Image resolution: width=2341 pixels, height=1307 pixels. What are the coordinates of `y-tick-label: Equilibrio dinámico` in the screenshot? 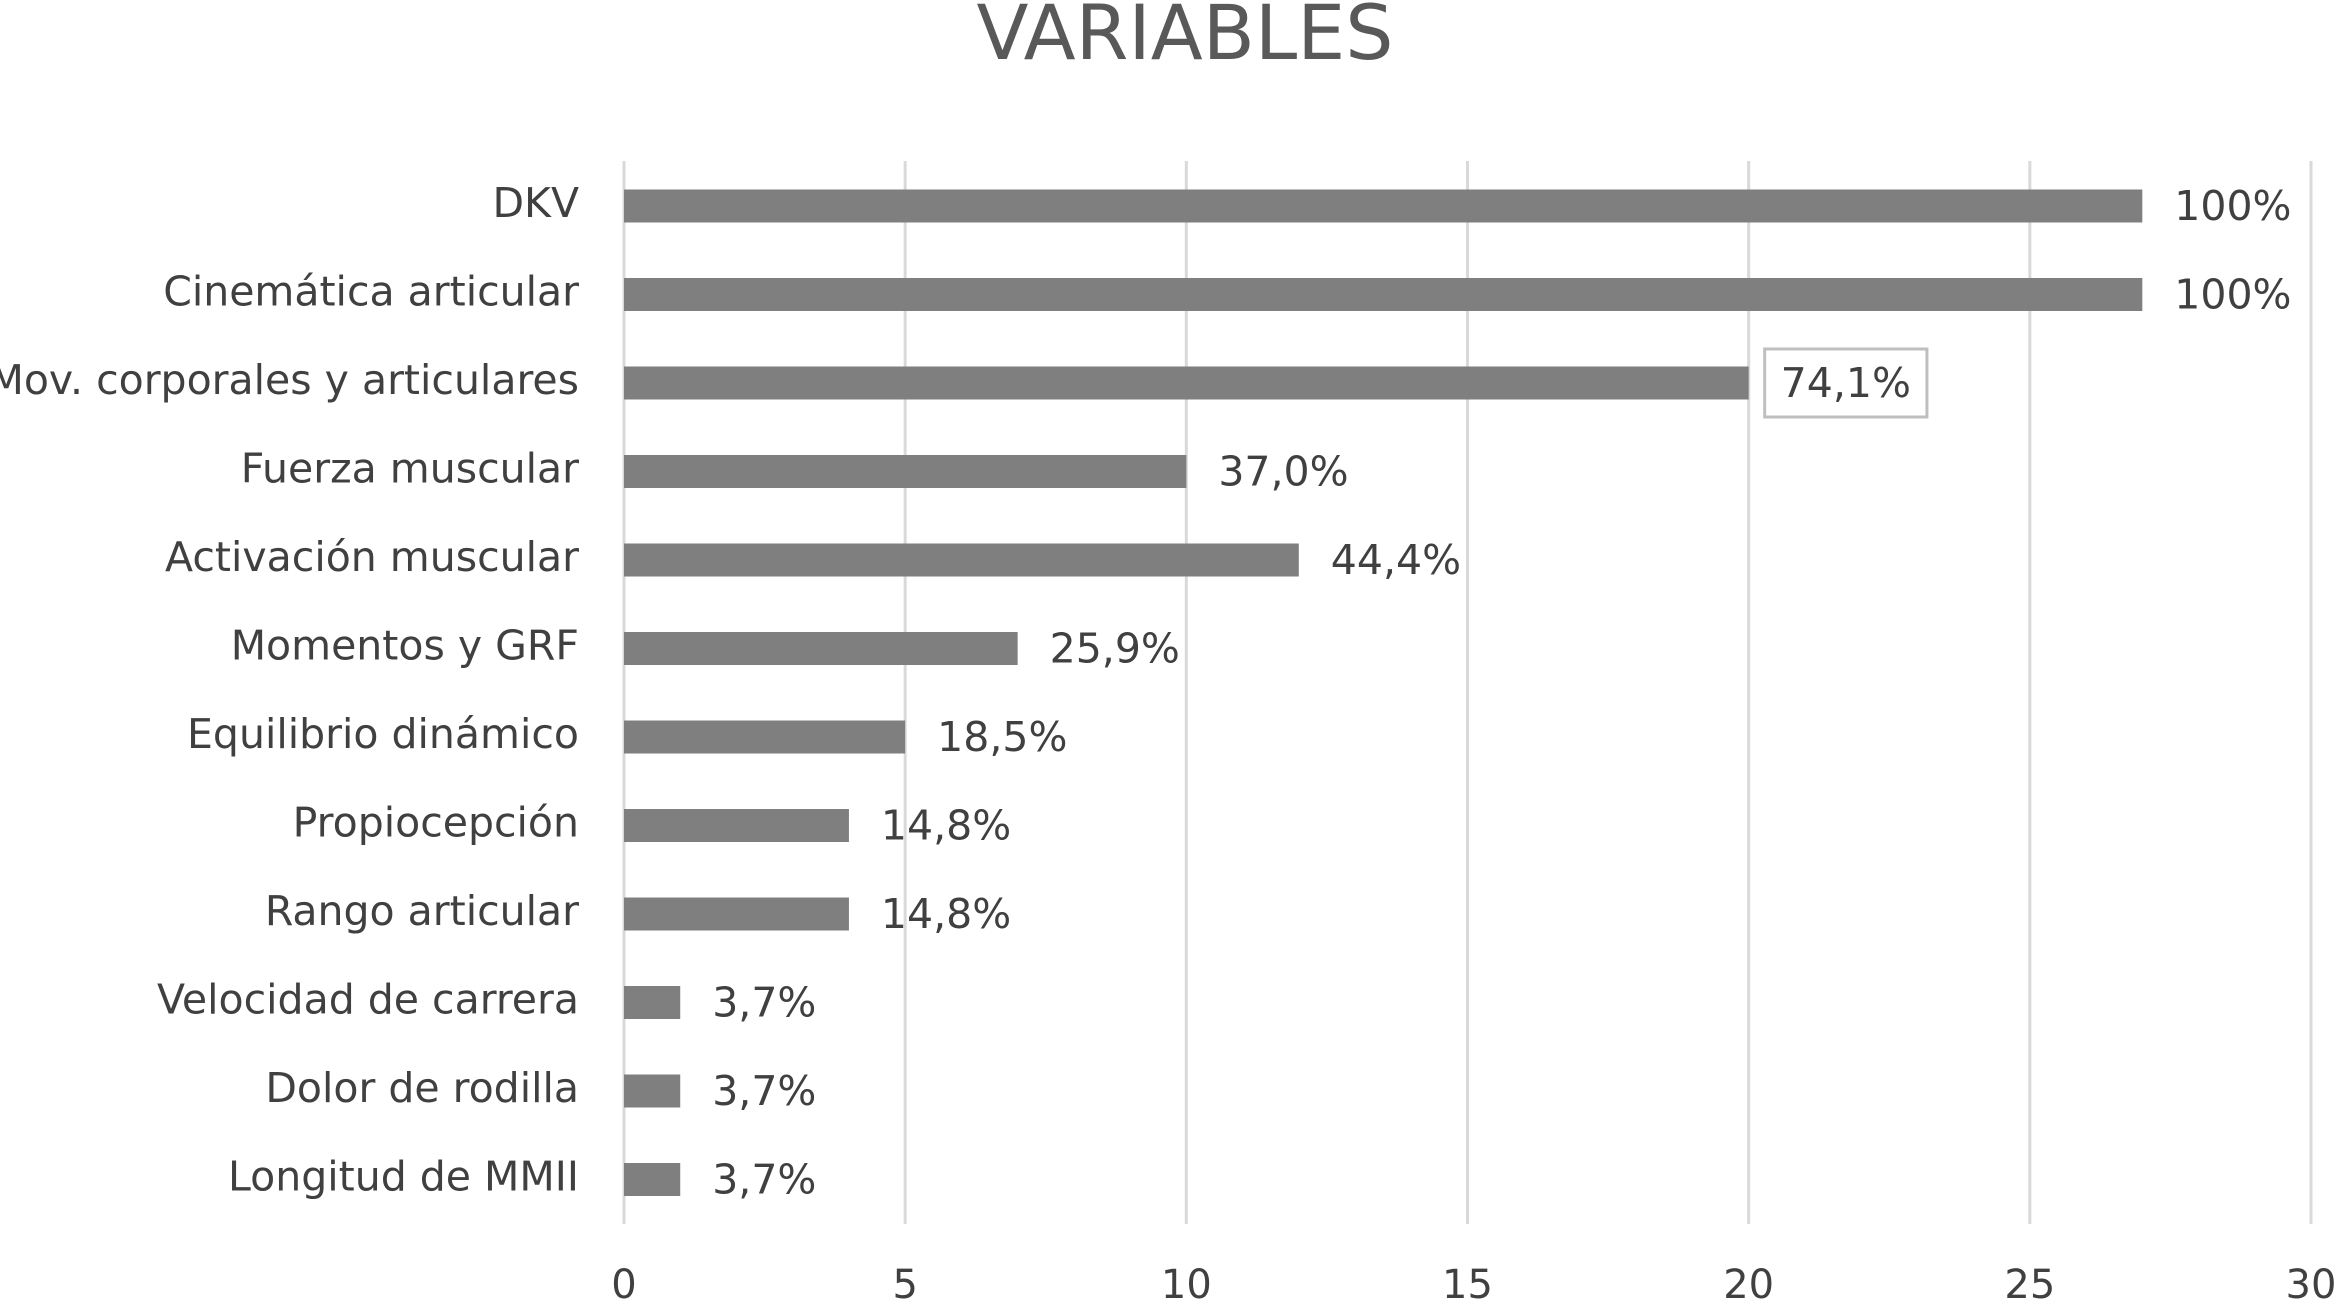 It's located at (383, 734).